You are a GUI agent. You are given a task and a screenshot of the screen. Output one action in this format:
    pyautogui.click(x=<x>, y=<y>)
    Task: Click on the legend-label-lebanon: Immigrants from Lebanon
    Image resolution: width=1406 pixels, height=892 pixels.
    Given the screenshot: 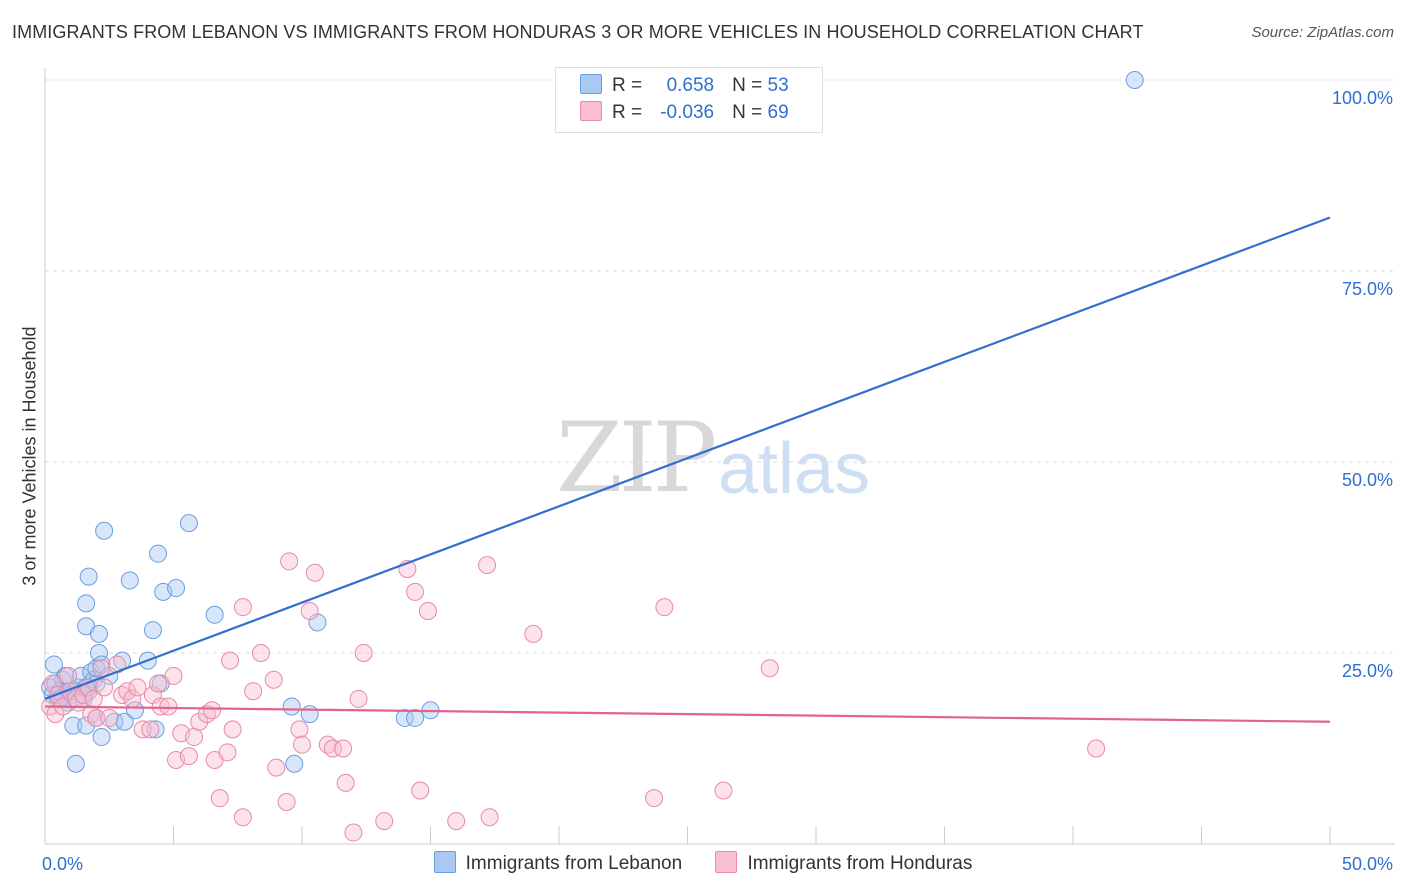 What is the action you would take?
    pyautogui.click(x=574, y=863)
    